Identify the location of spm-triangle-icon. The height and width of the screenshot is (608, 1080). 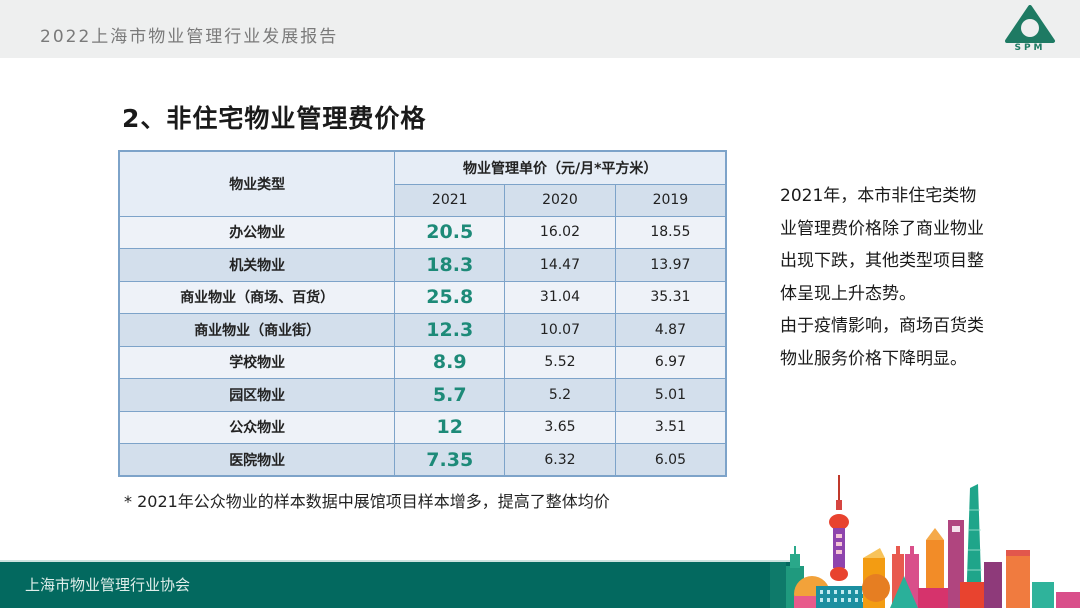
(1030, 24).